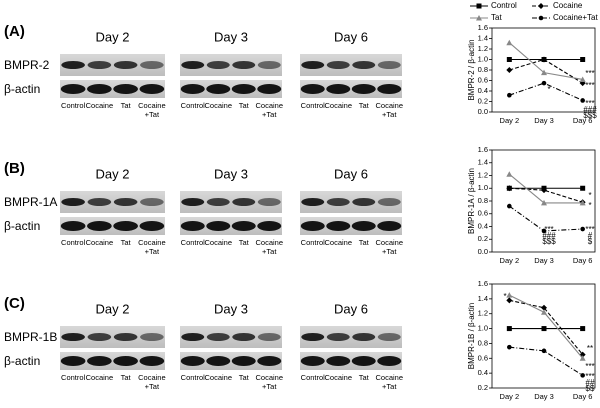 The height and width of the screenshot is (408, 600). Describe the element at coordinates (27, 65) in the screenshot. I see `protein-label: BMPR-2` at that location.